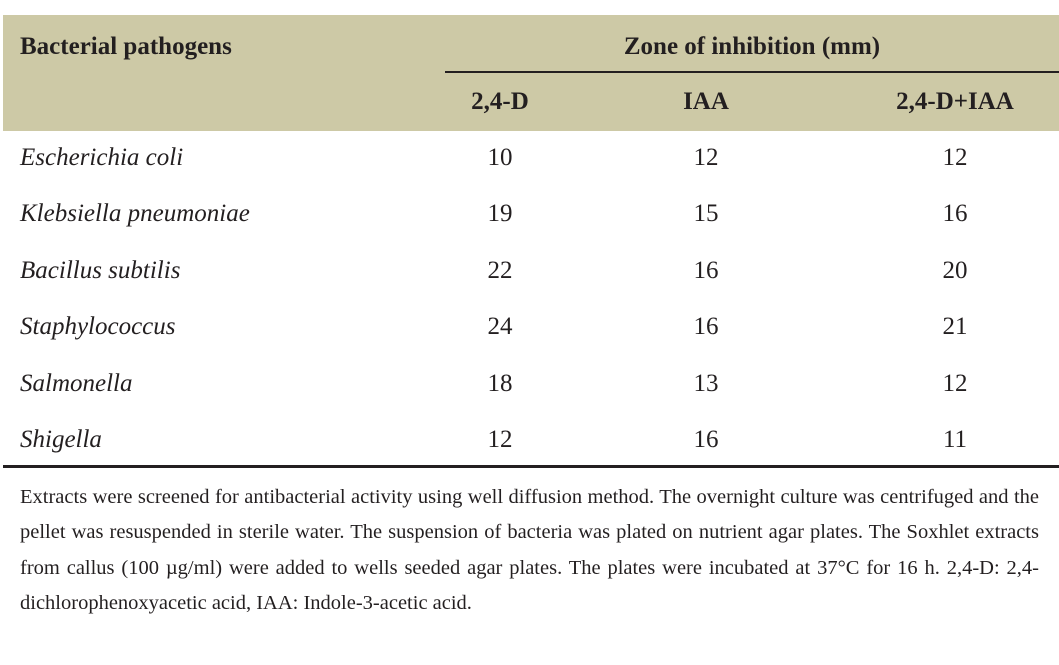 The image size is (1059, 665). What do you see at coordinates (706, 101) in the screenshot?
I see `header-cell: IAA` at bounding box center [706, 101].